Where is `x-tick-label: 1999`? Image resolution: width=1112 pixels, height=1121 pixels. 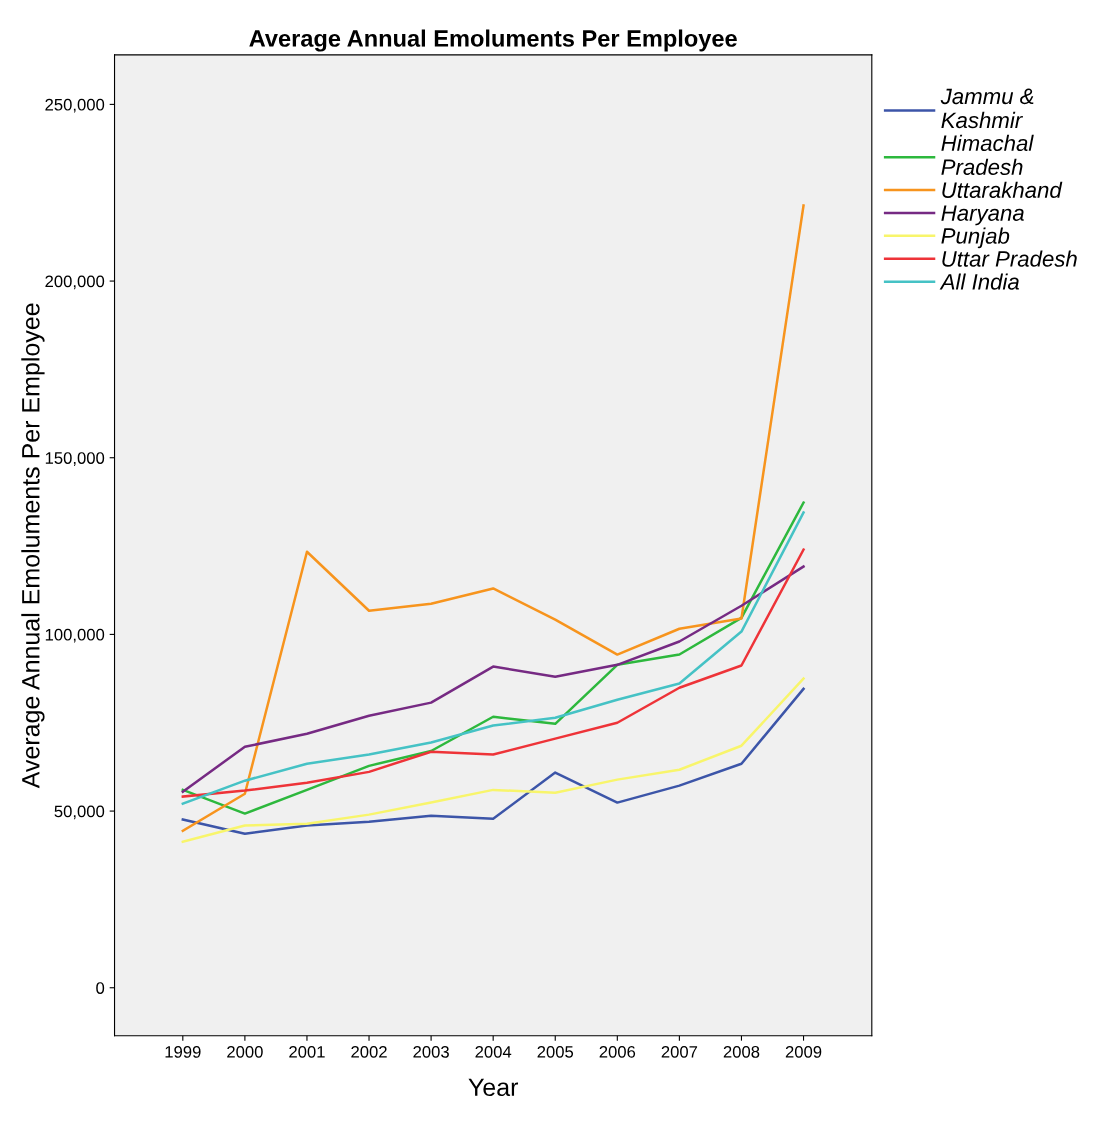
x-tick-label: 1999 is located at coordinates (183, 1051).